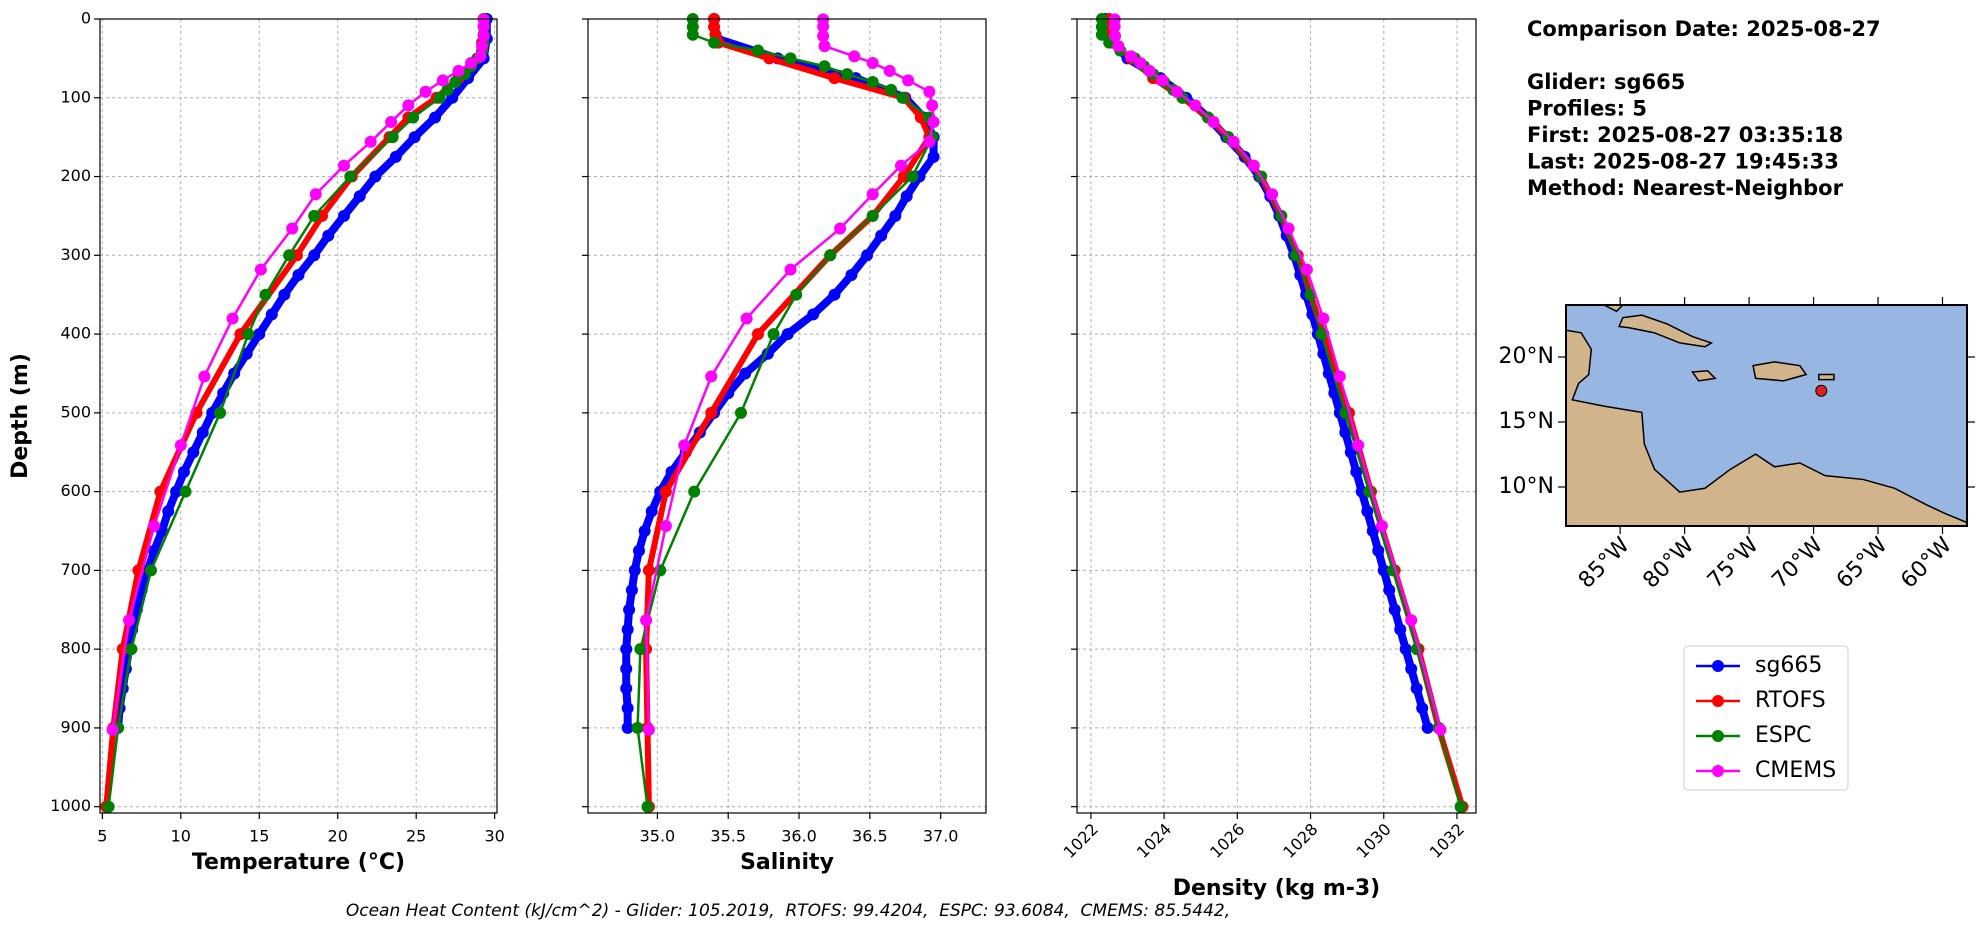 The height and width of the screenshot is (938, 1982). I want to click on y-tick-label: 700, so click(75, 569).